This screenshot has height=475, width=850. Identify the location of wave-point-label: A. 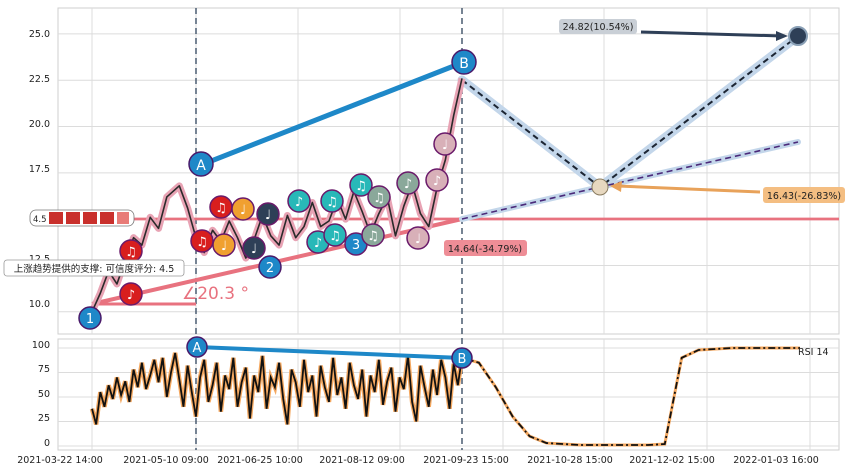
(201, 166).